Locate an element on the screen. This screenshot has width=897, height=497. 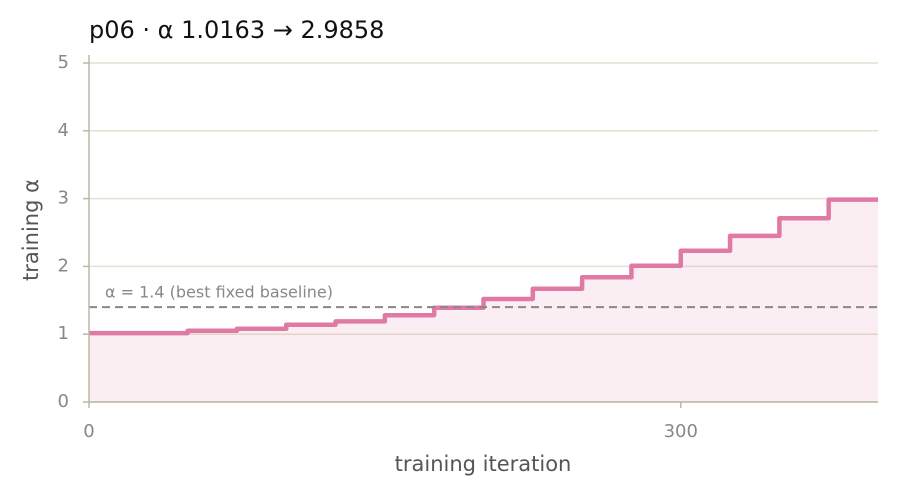
y-tick-label: 4 is located at coordinates (63, 130).